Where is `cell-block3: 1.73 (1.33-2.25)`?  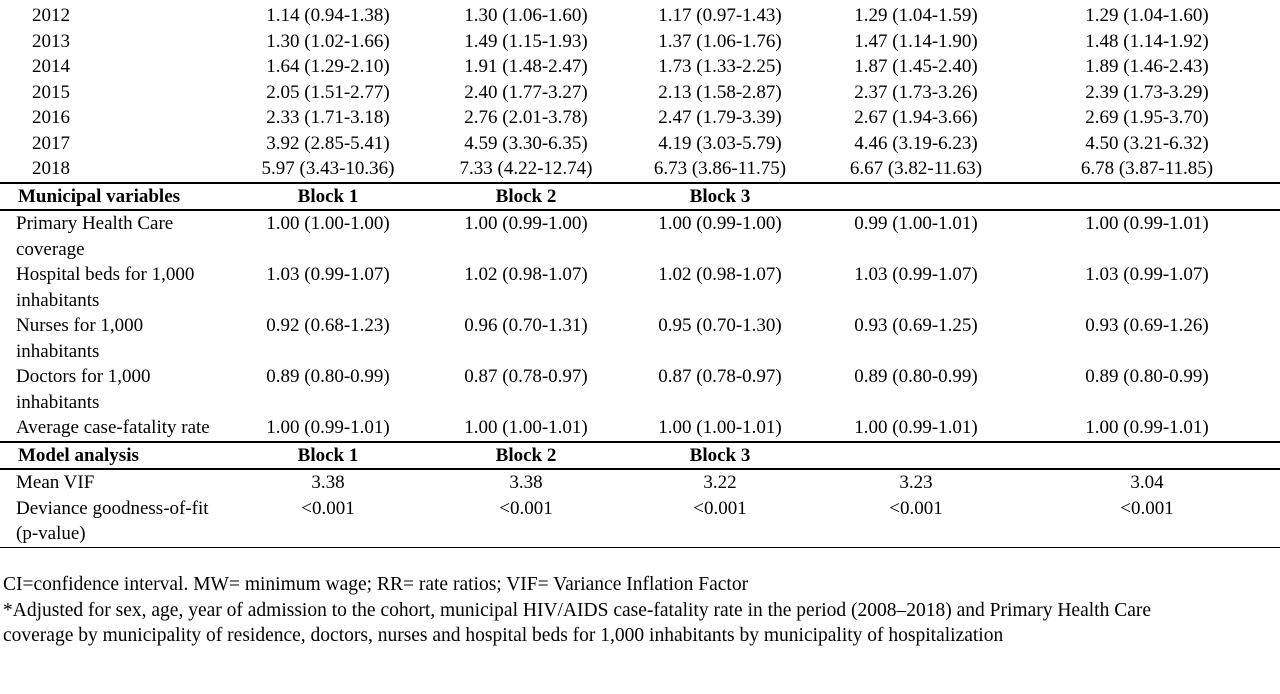
cell-block3: 1.73 (1.33-2.25) is located at coordinates (720, 66).